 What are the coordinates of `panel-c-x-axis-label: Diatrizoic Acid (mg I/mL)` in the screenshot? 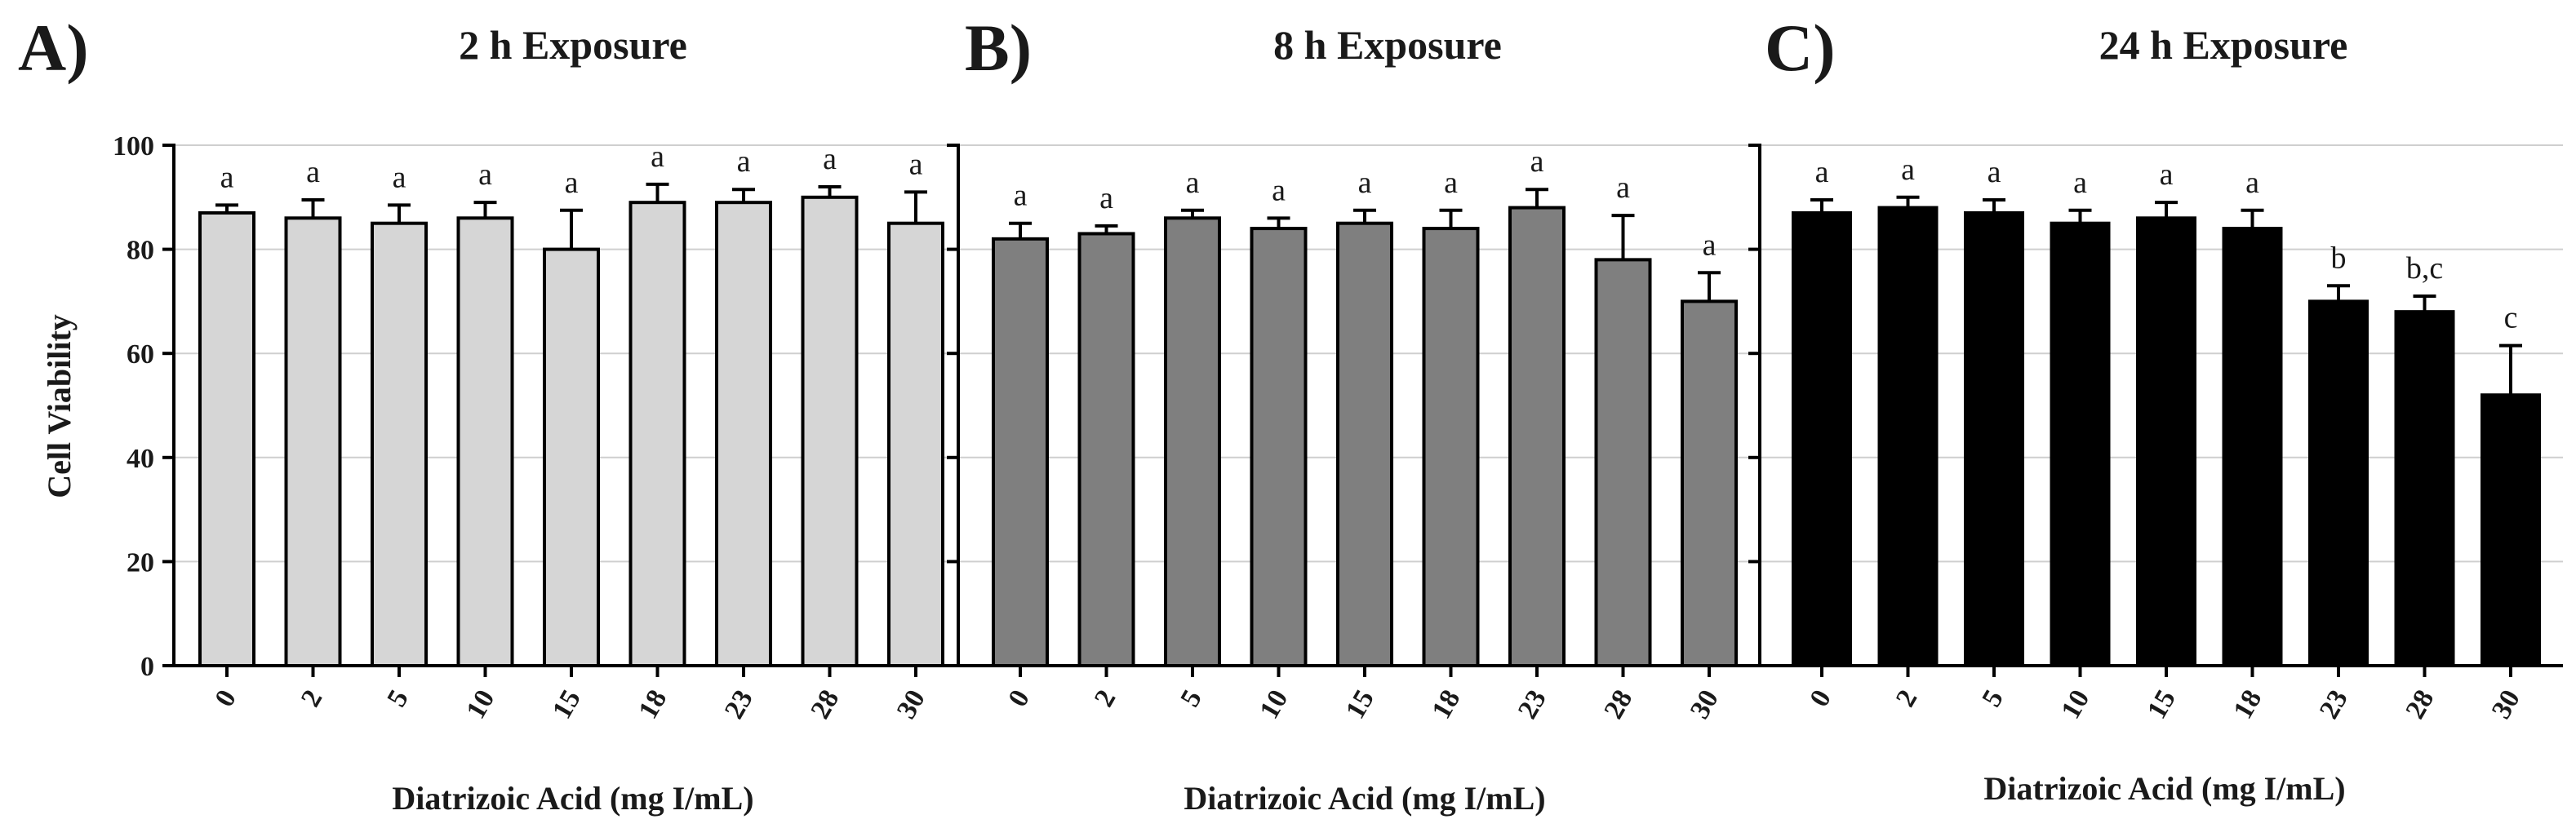 It's located at (2164, 788).